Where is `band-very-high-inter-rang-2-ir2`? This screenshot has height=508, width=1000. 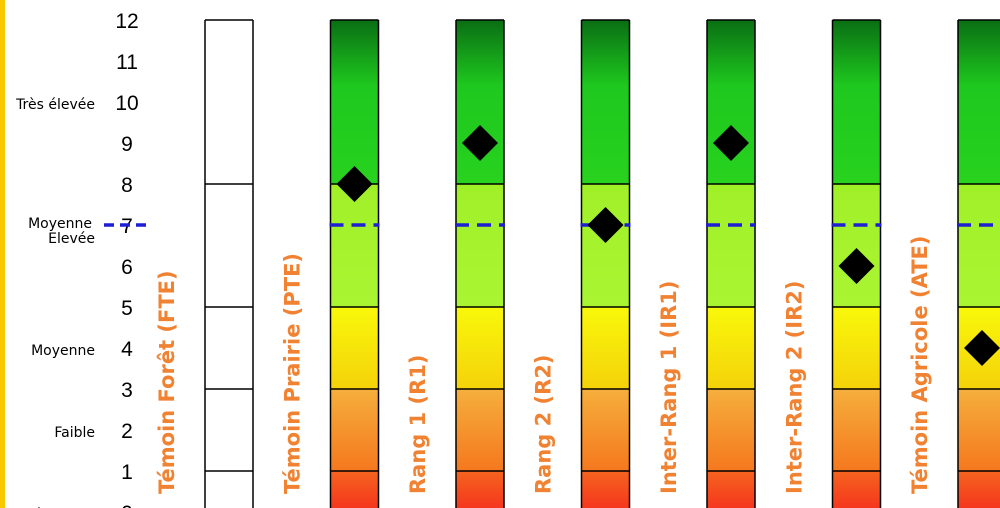 band-very-high-inter-rang-2-ir2 is located at coordinates (856, 102).